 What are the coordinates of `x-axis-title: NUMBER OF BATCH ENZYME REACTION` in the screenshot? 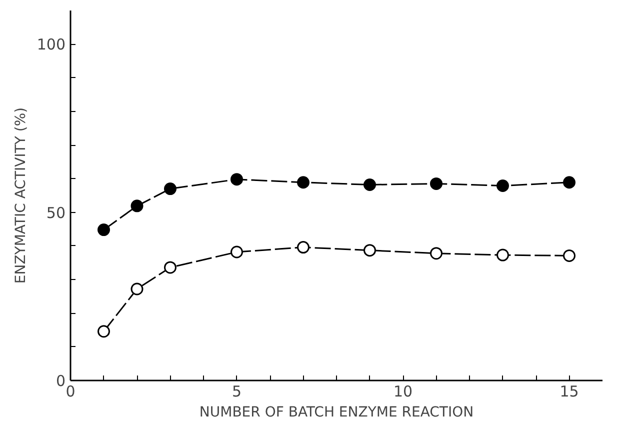 It's located at (336, 412).